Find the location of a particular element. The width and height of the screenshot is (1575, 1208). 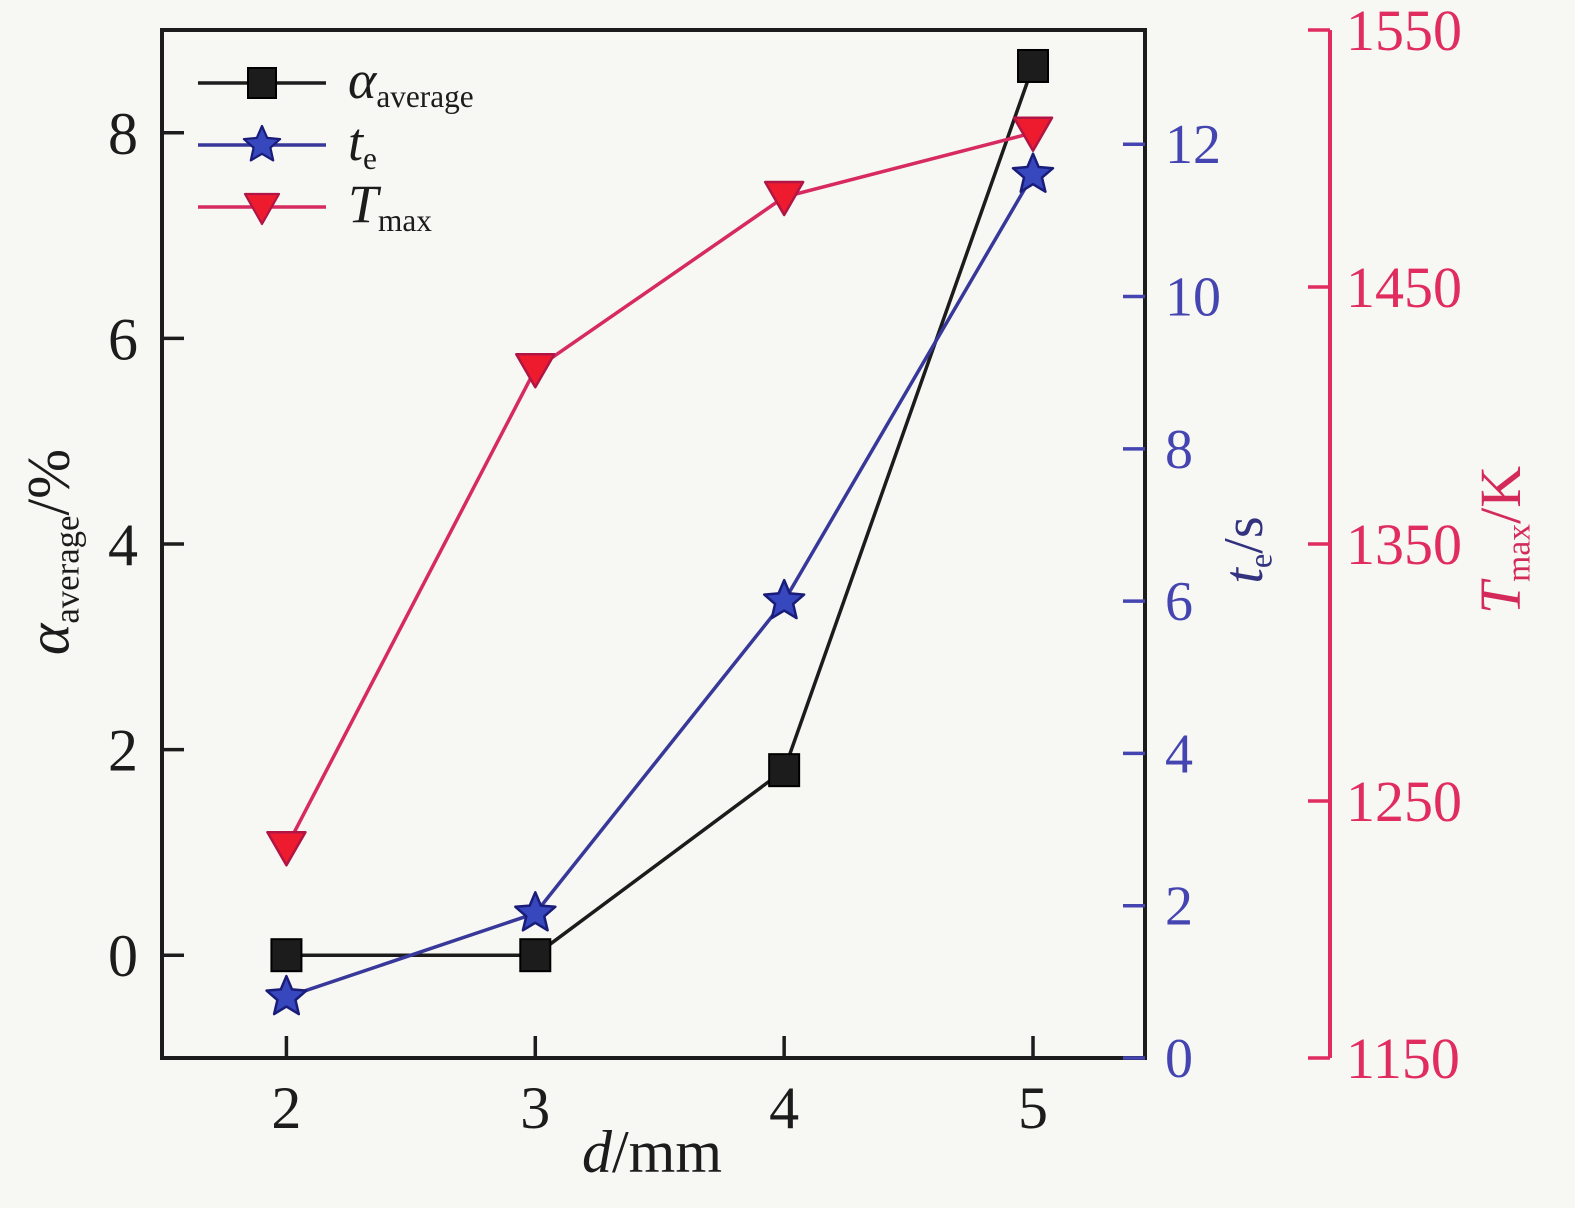

tmax-tick-label: 1150 is located at coordinates (1403, 1058).